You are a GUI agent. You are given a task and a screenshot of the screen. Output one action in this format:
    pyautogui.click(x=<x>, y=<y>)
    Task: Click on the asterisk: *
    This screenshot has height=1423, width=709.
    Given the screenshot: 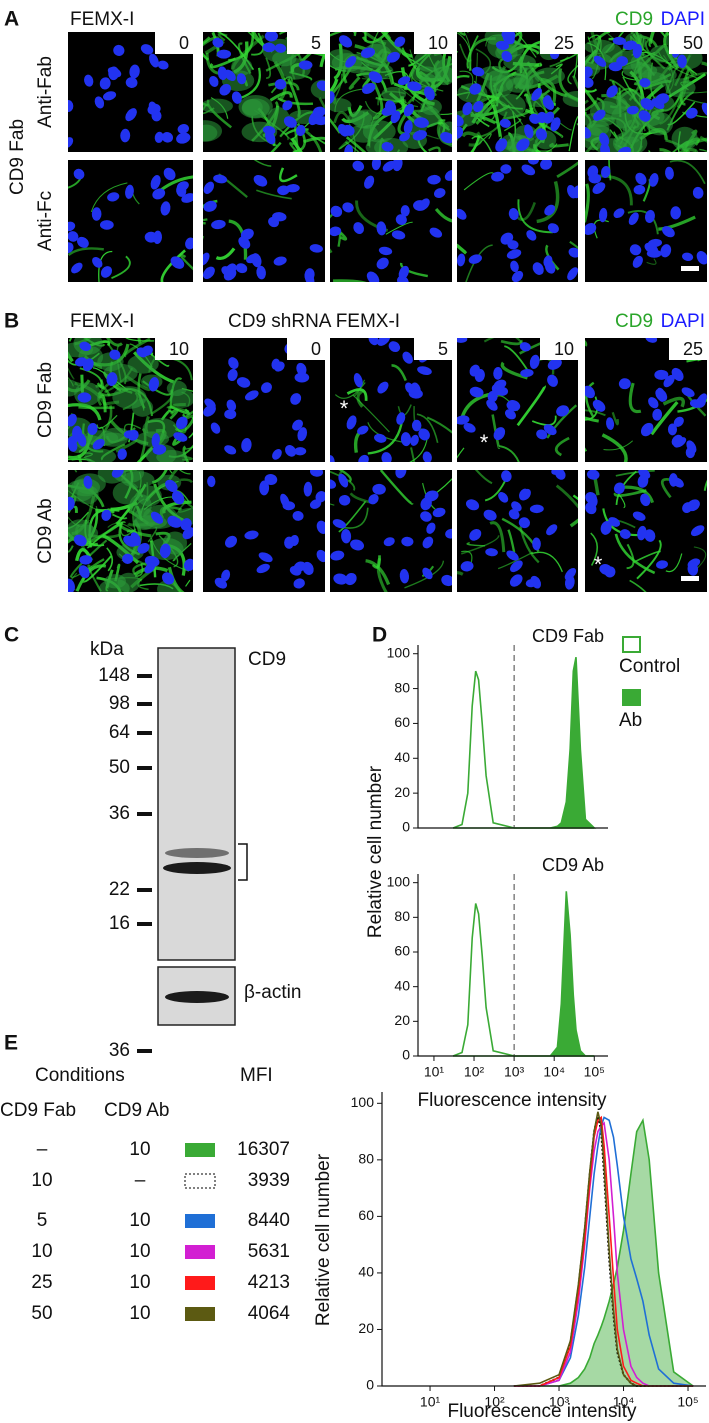 What is the action you would take?
    pyautogui.click(x=598, y=564)
    